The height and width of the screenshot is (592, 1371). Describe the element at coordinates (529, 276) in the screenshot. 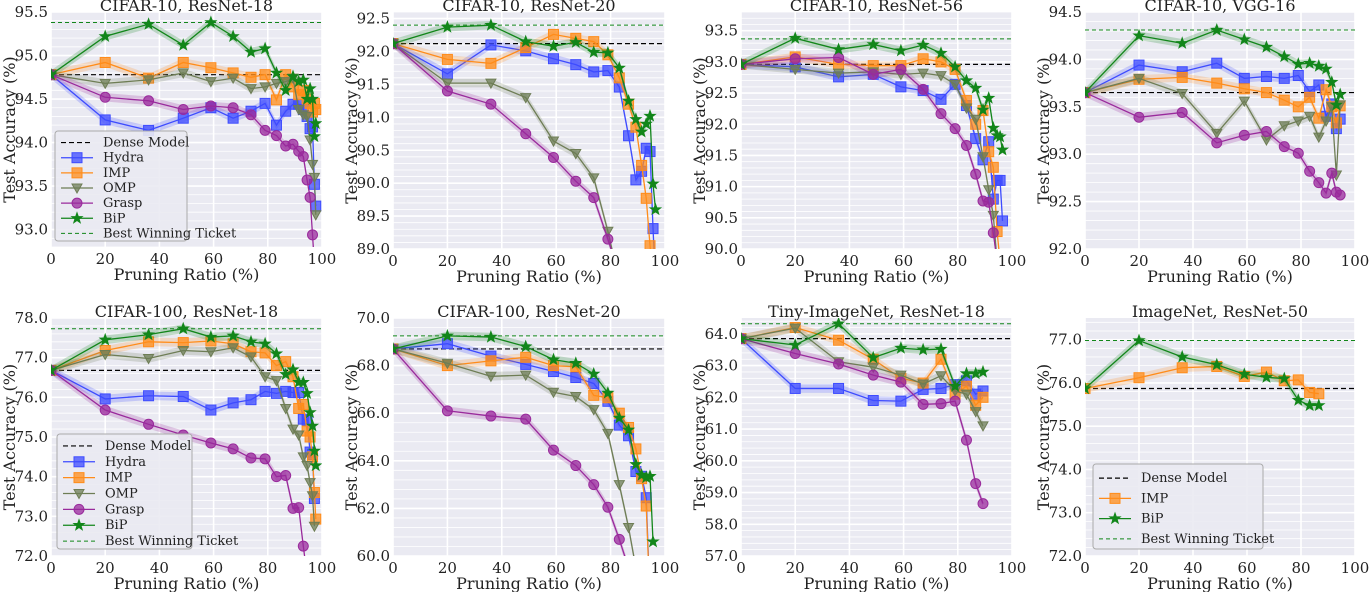

I see `x-axis-label: Pruning Ratio (%)` at that location.